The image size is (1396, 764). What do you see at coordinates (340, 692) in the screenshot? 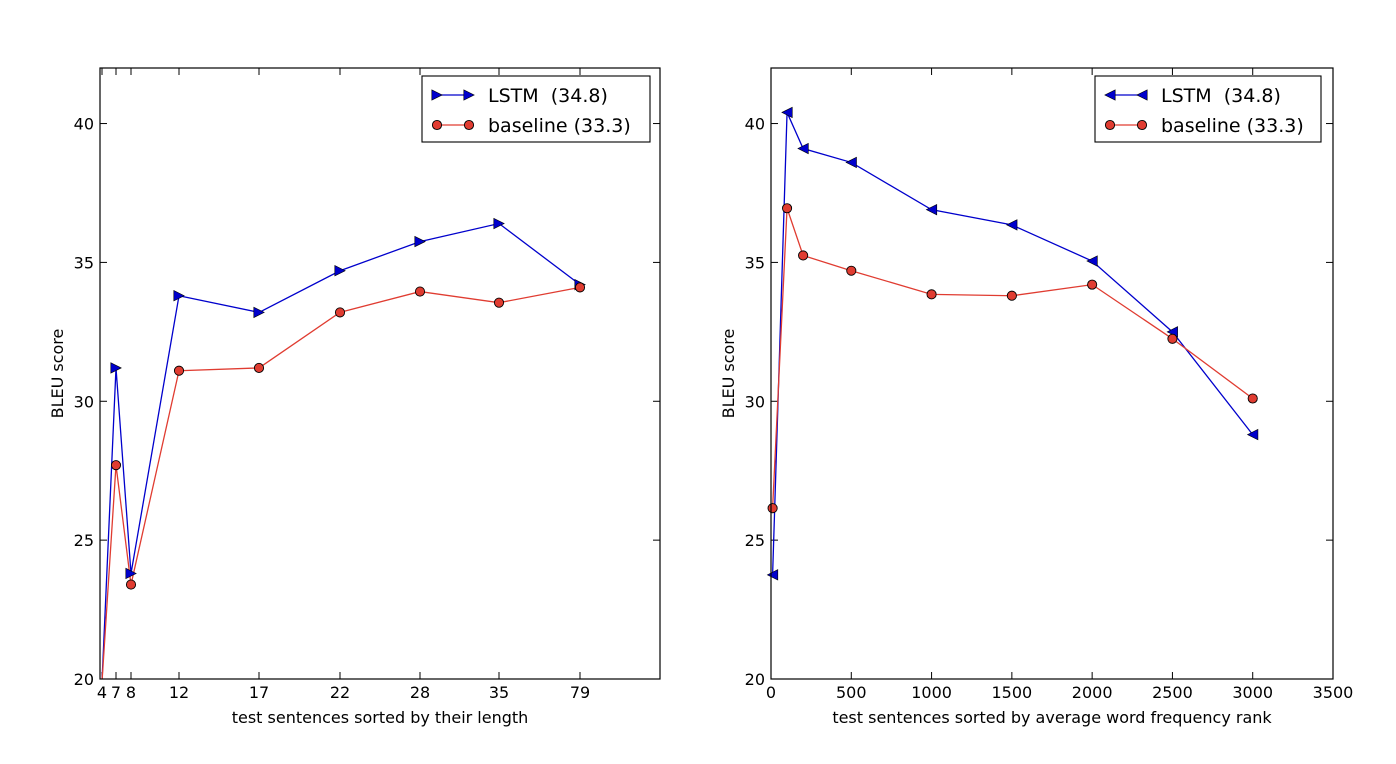
I see `x-tick-label: 22` at bounding box center [340, 692].